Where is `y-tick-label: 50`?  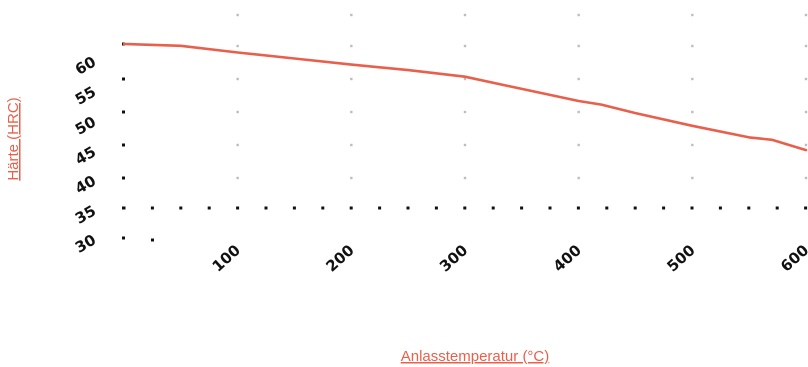 y-tick-label: 50 is located at coordinates (85, 126).